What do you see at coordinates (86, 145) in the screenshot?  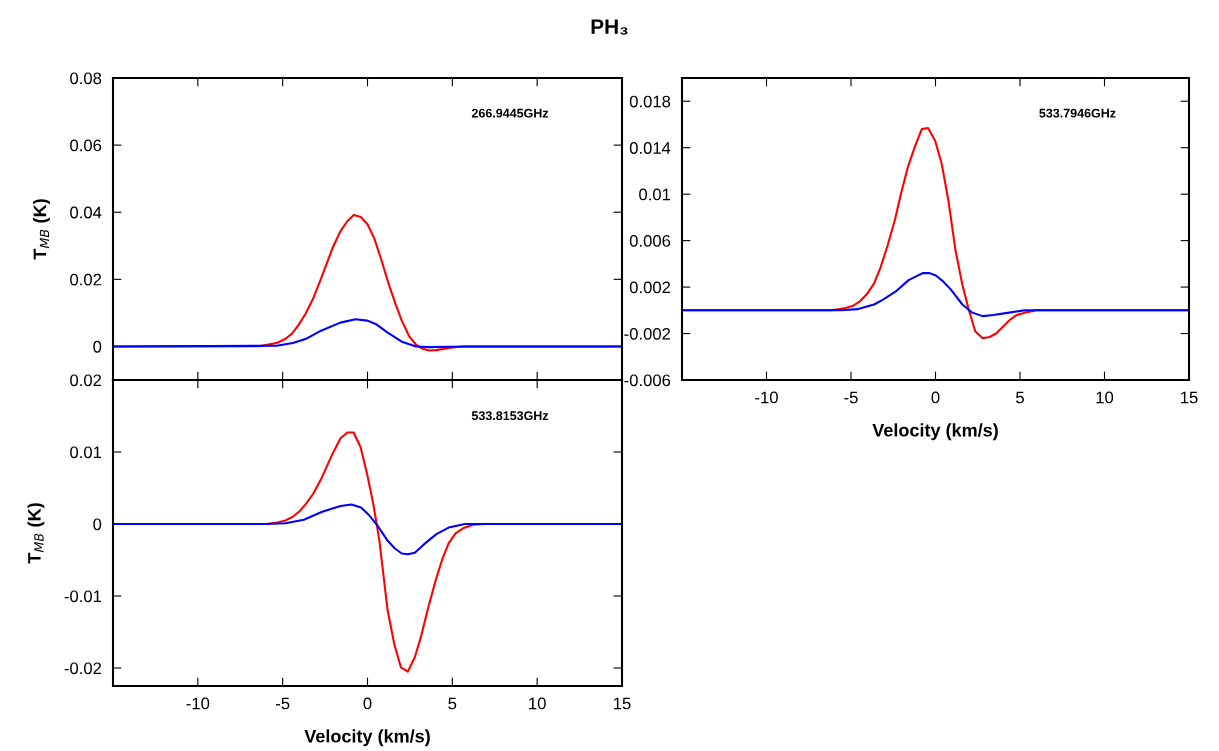 I see `y-tick-label: 0.06` at bounding box center [86, 145].